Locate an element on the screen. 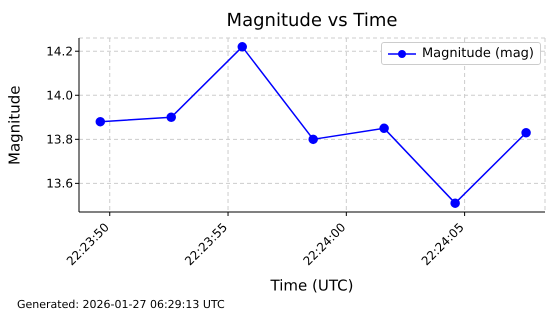 This screenshot has width=560, height=314. y-tick-label: 14.0 is located at coordinates (59, 95).